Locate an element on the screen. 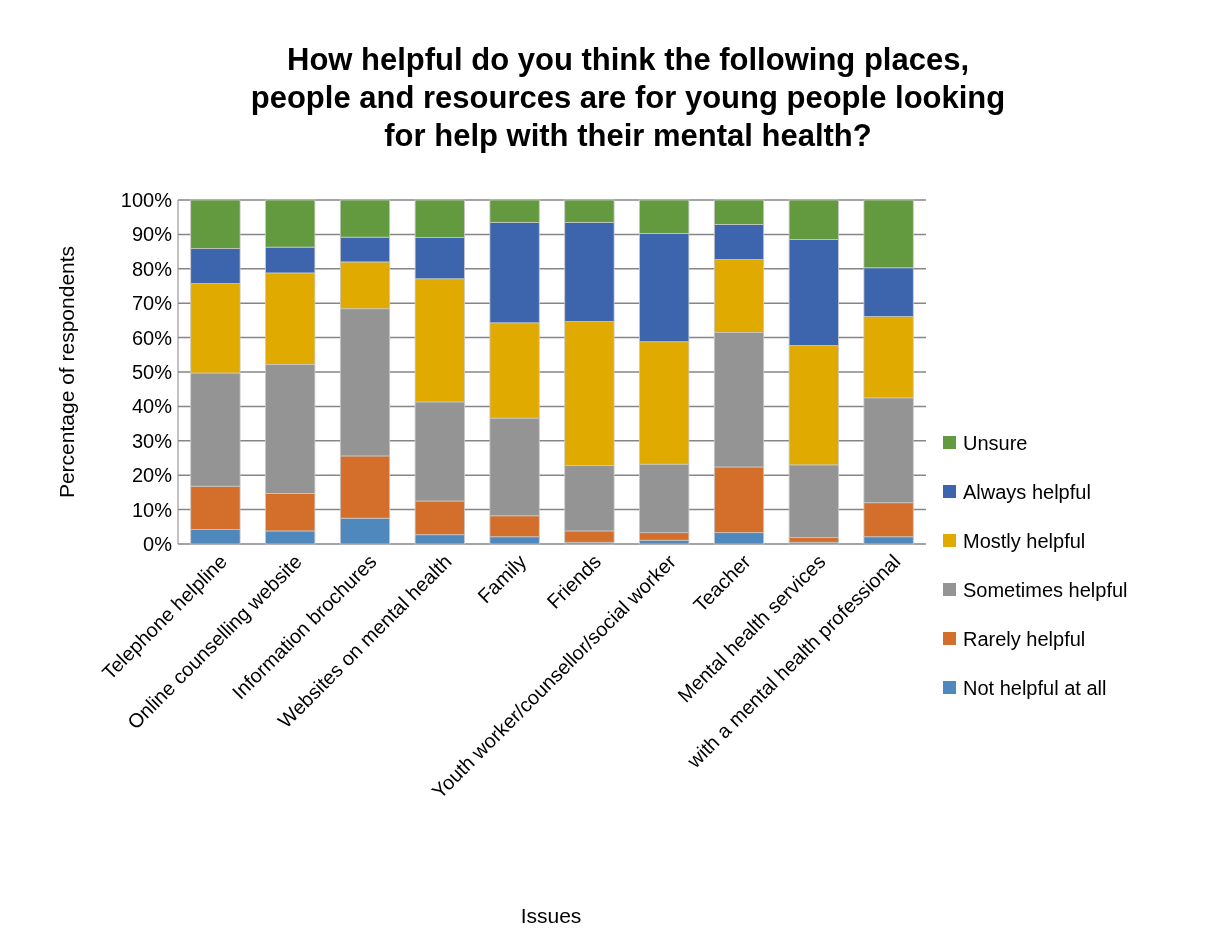 The width and height of the screenshot is (1207, 945). y-tick-label: 100% is located at coordinates (146, 200).